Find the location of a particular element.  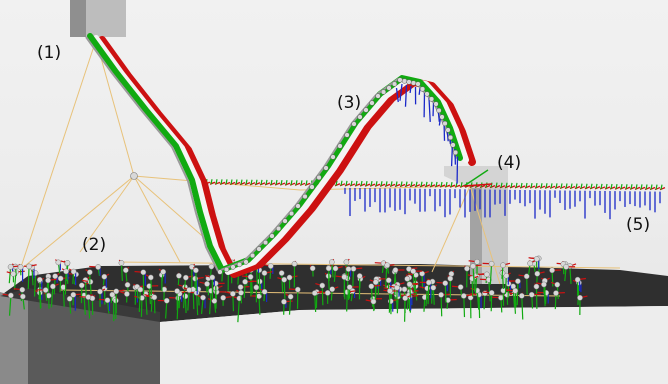

callout-3: (3) is located at coordinates (349, 103).